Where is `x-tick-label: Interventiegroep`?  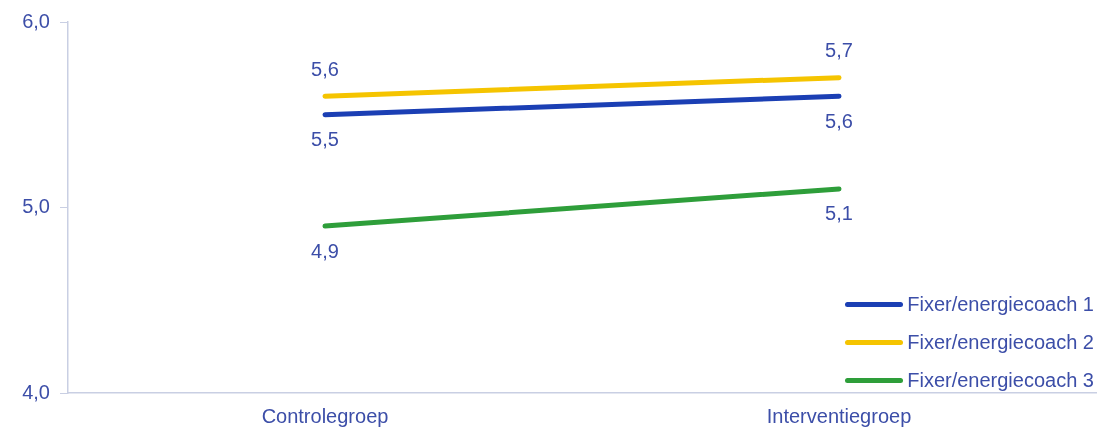
x-tick-label: Interventiegroep is located at coordinates (839, 415).